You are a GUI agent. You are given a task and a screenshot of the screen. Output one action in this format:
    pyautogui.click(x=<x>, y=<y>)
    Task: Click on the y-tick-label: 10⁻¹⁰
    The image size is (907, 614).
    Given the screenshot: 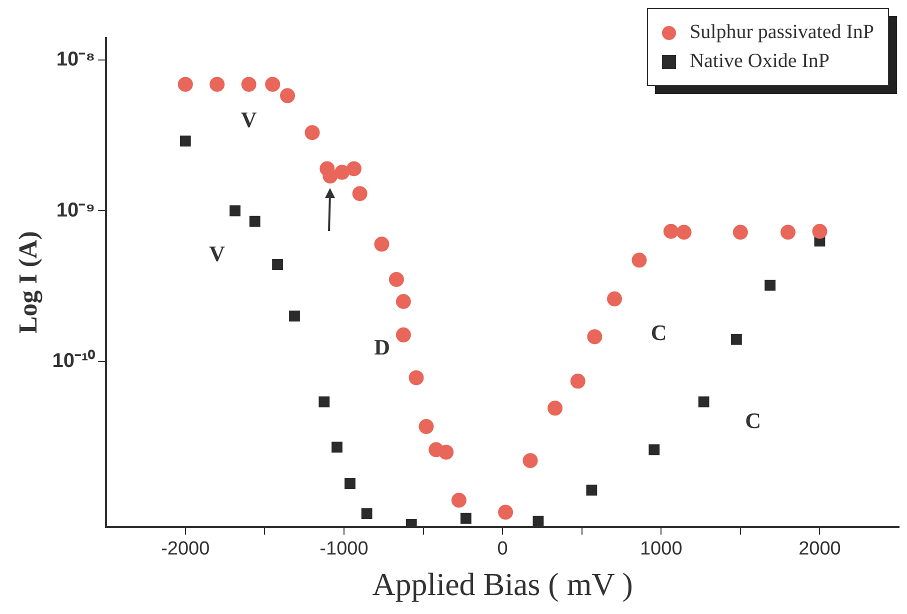 What is the action you would take?
    pyautogui.click(x=74, y=360)
    